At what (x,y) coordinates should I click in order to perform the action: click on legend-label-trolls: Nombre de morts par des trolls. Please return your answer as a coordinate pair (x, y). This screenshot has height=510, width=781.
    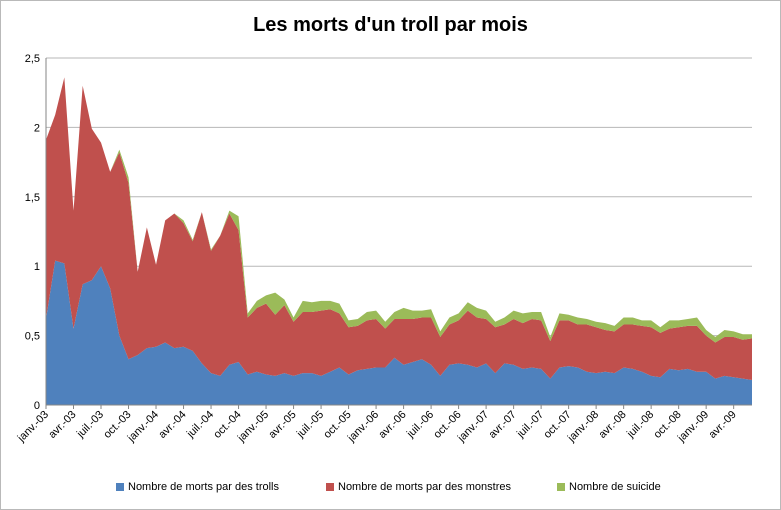
    Looking at the image, I should click on (203, 487).